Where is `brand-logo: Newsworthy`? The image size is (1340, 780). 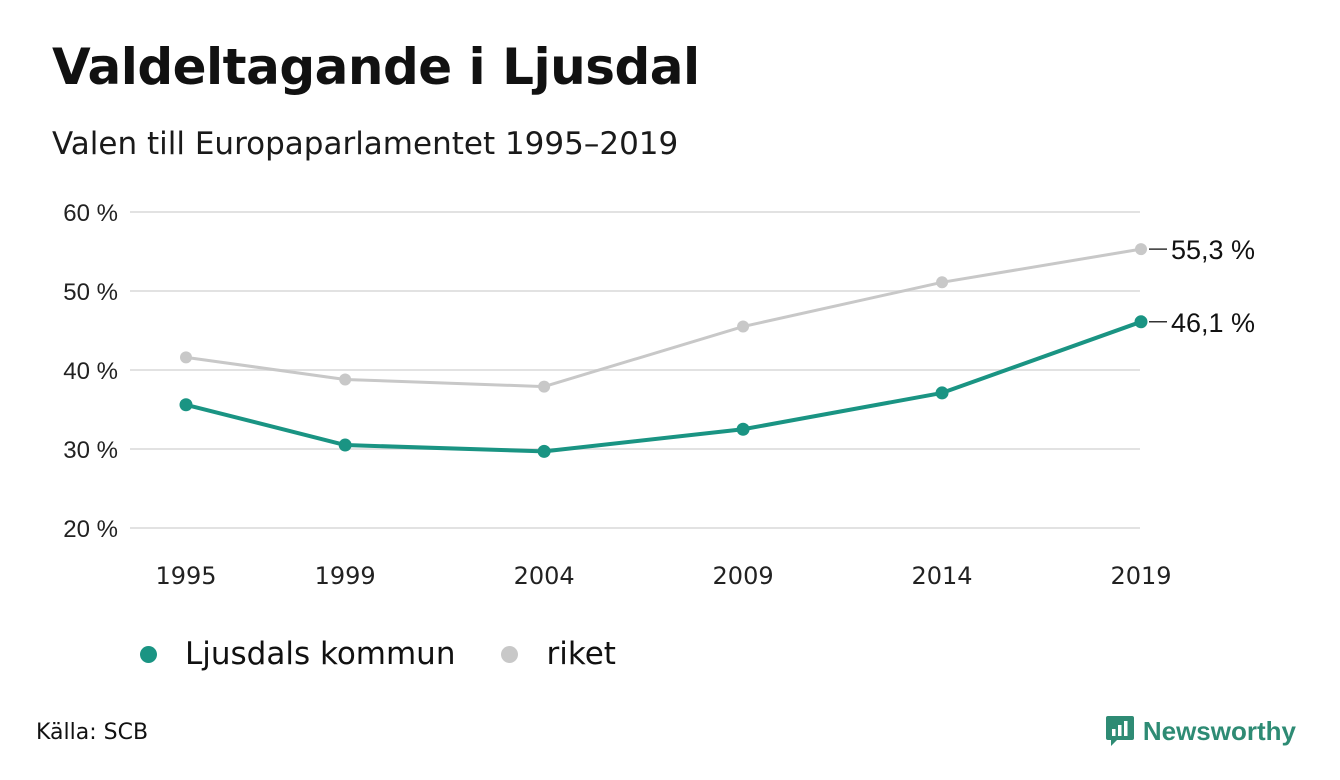 brand-logo: Newsworthy is located at coordinates (1200, 731).